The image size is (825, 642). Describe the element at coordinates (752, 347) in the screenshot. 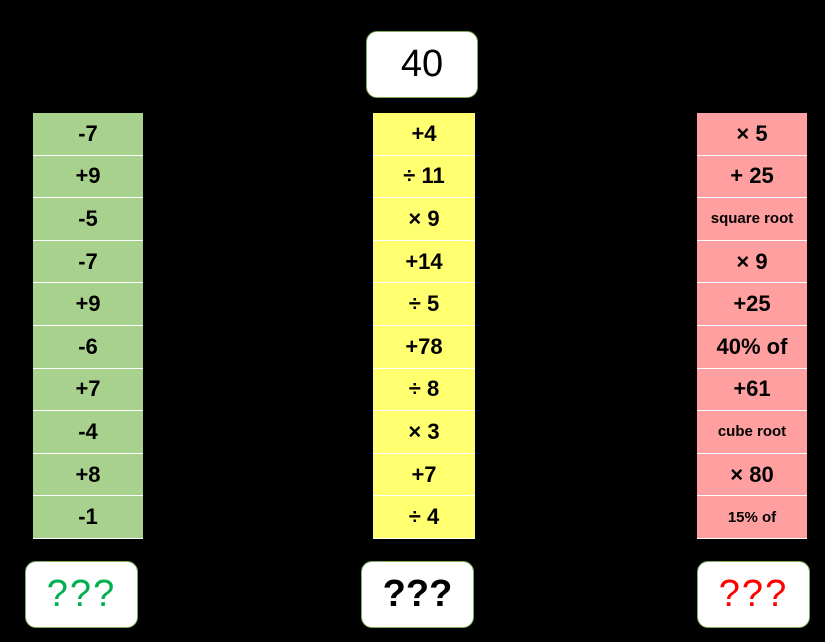

I see `red-op-cell: 40% of` at that location.